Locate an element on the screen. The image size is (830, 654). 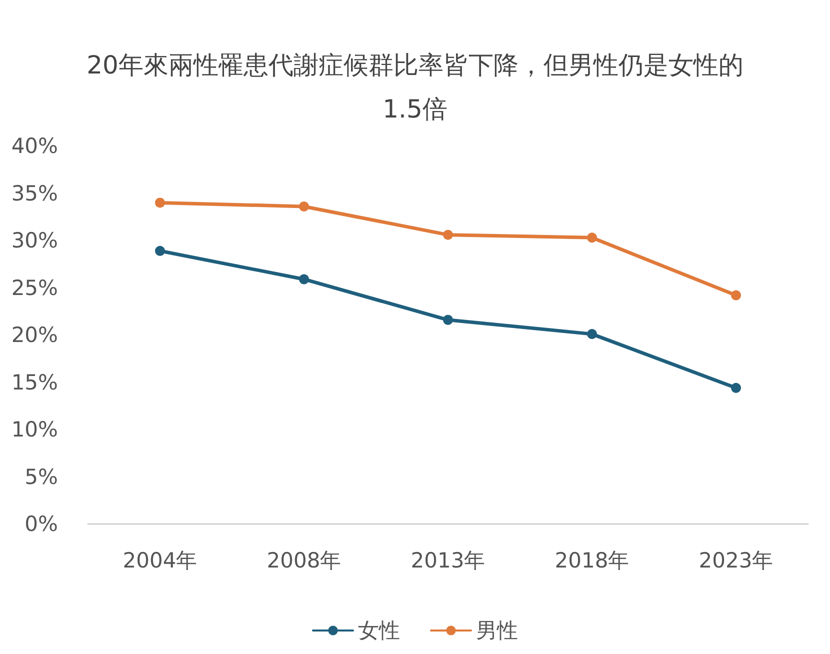
y-tick-label: 5% is located at coordinates (41, 476).